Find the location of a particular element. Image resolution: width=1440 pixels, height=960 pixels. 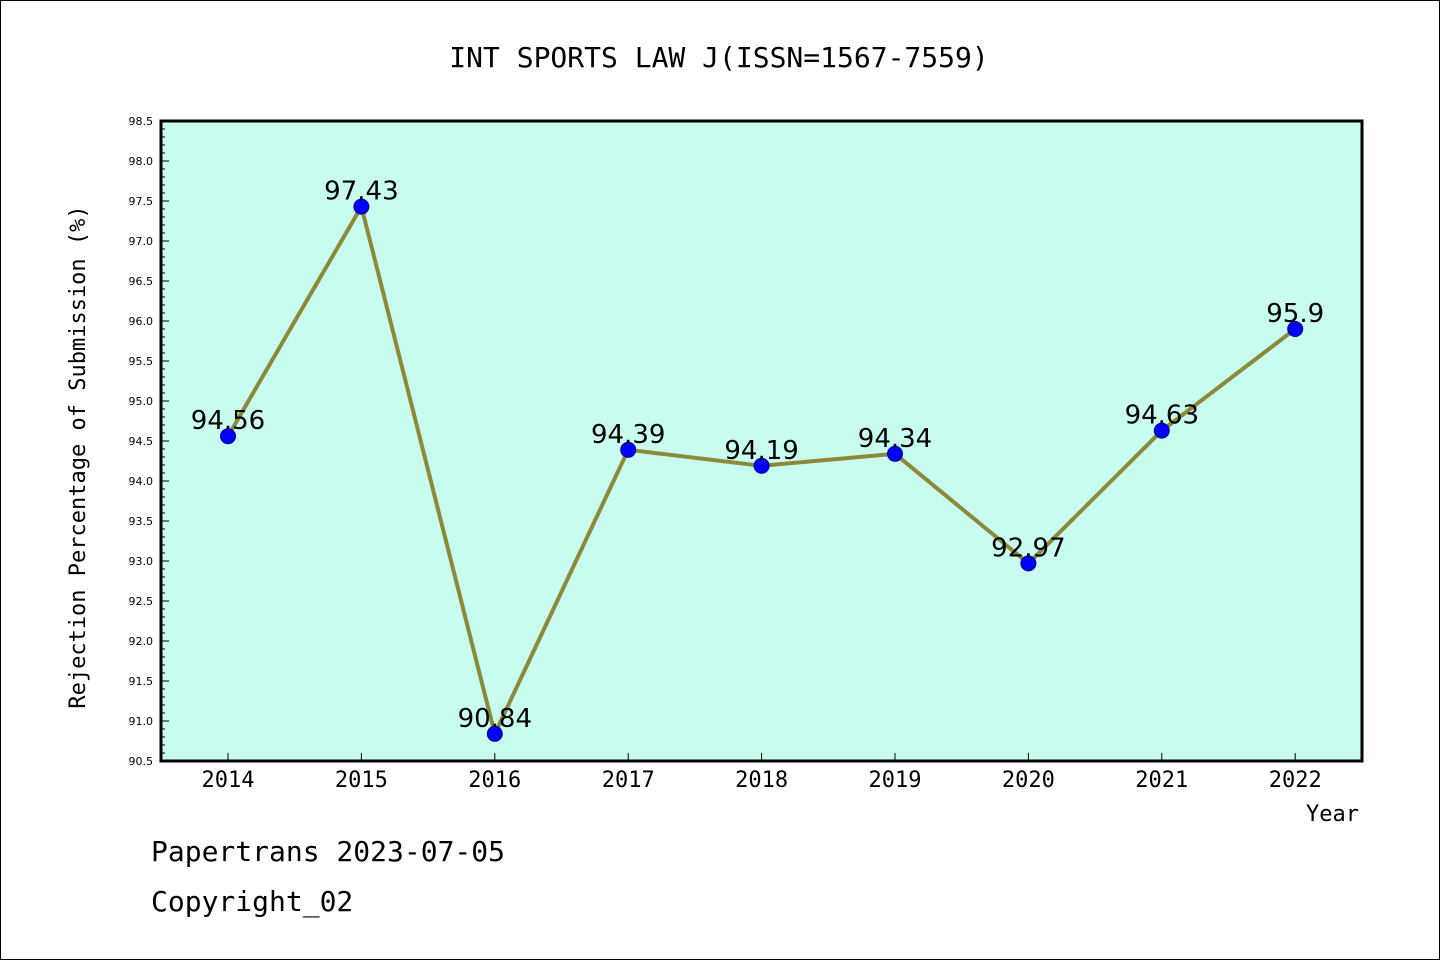

x-tick-label: 2022 is located at coordinates (1295, 780).